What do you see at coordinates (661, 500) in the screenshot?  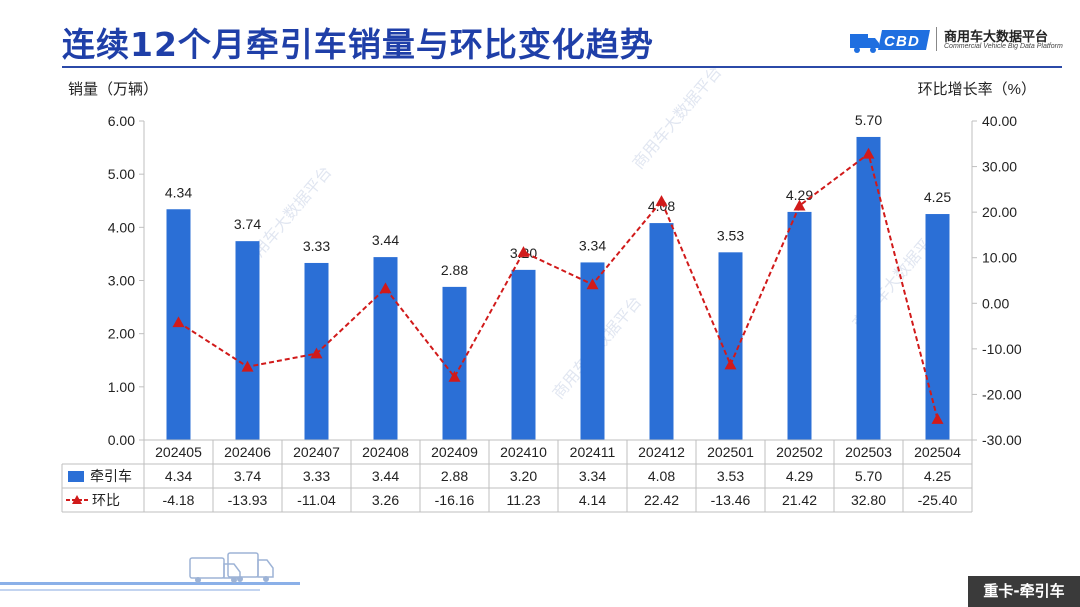 I see `table-cell-mom: 22.42` at bounding box center [661, 500].